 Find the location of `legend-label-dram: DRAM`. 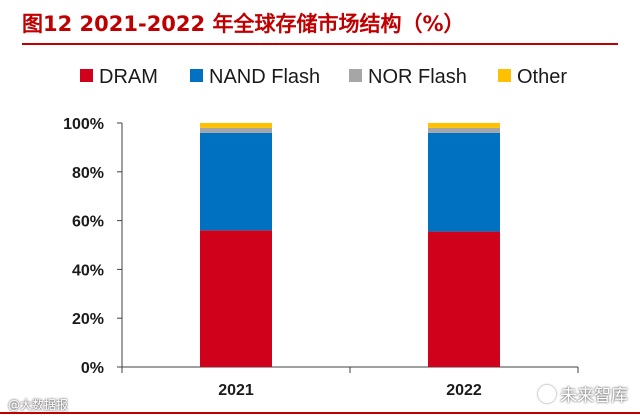

legend-label-dram: DRAM is located at coordinates (128, 77).